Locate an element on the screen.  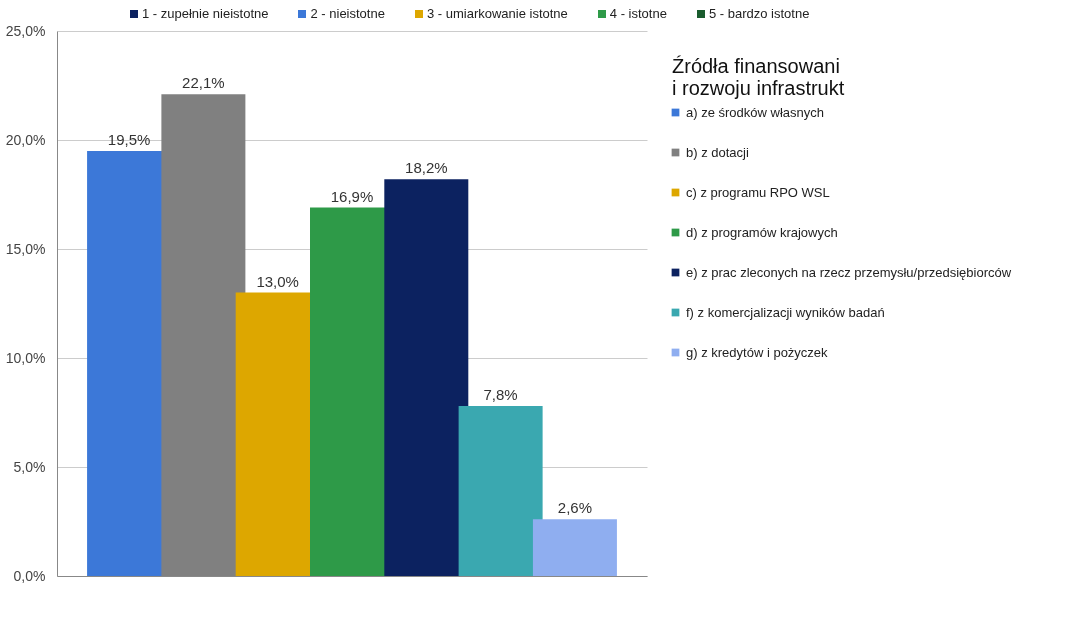
y-tick-label: 20,0% is located at coordinates (25, 139).